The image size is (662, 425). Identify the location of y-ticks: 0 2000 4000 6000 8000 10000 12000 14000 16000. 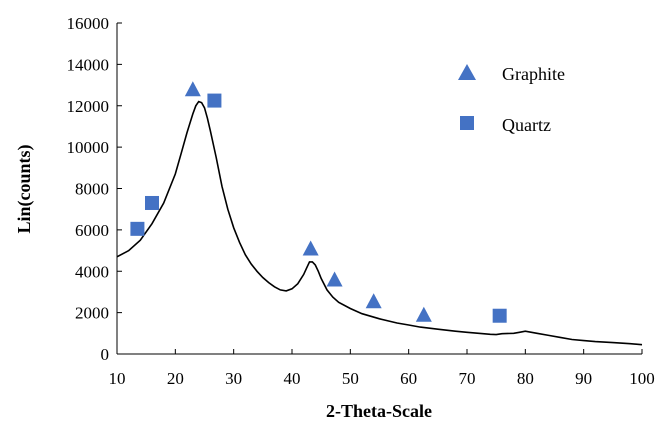
(94, 189).